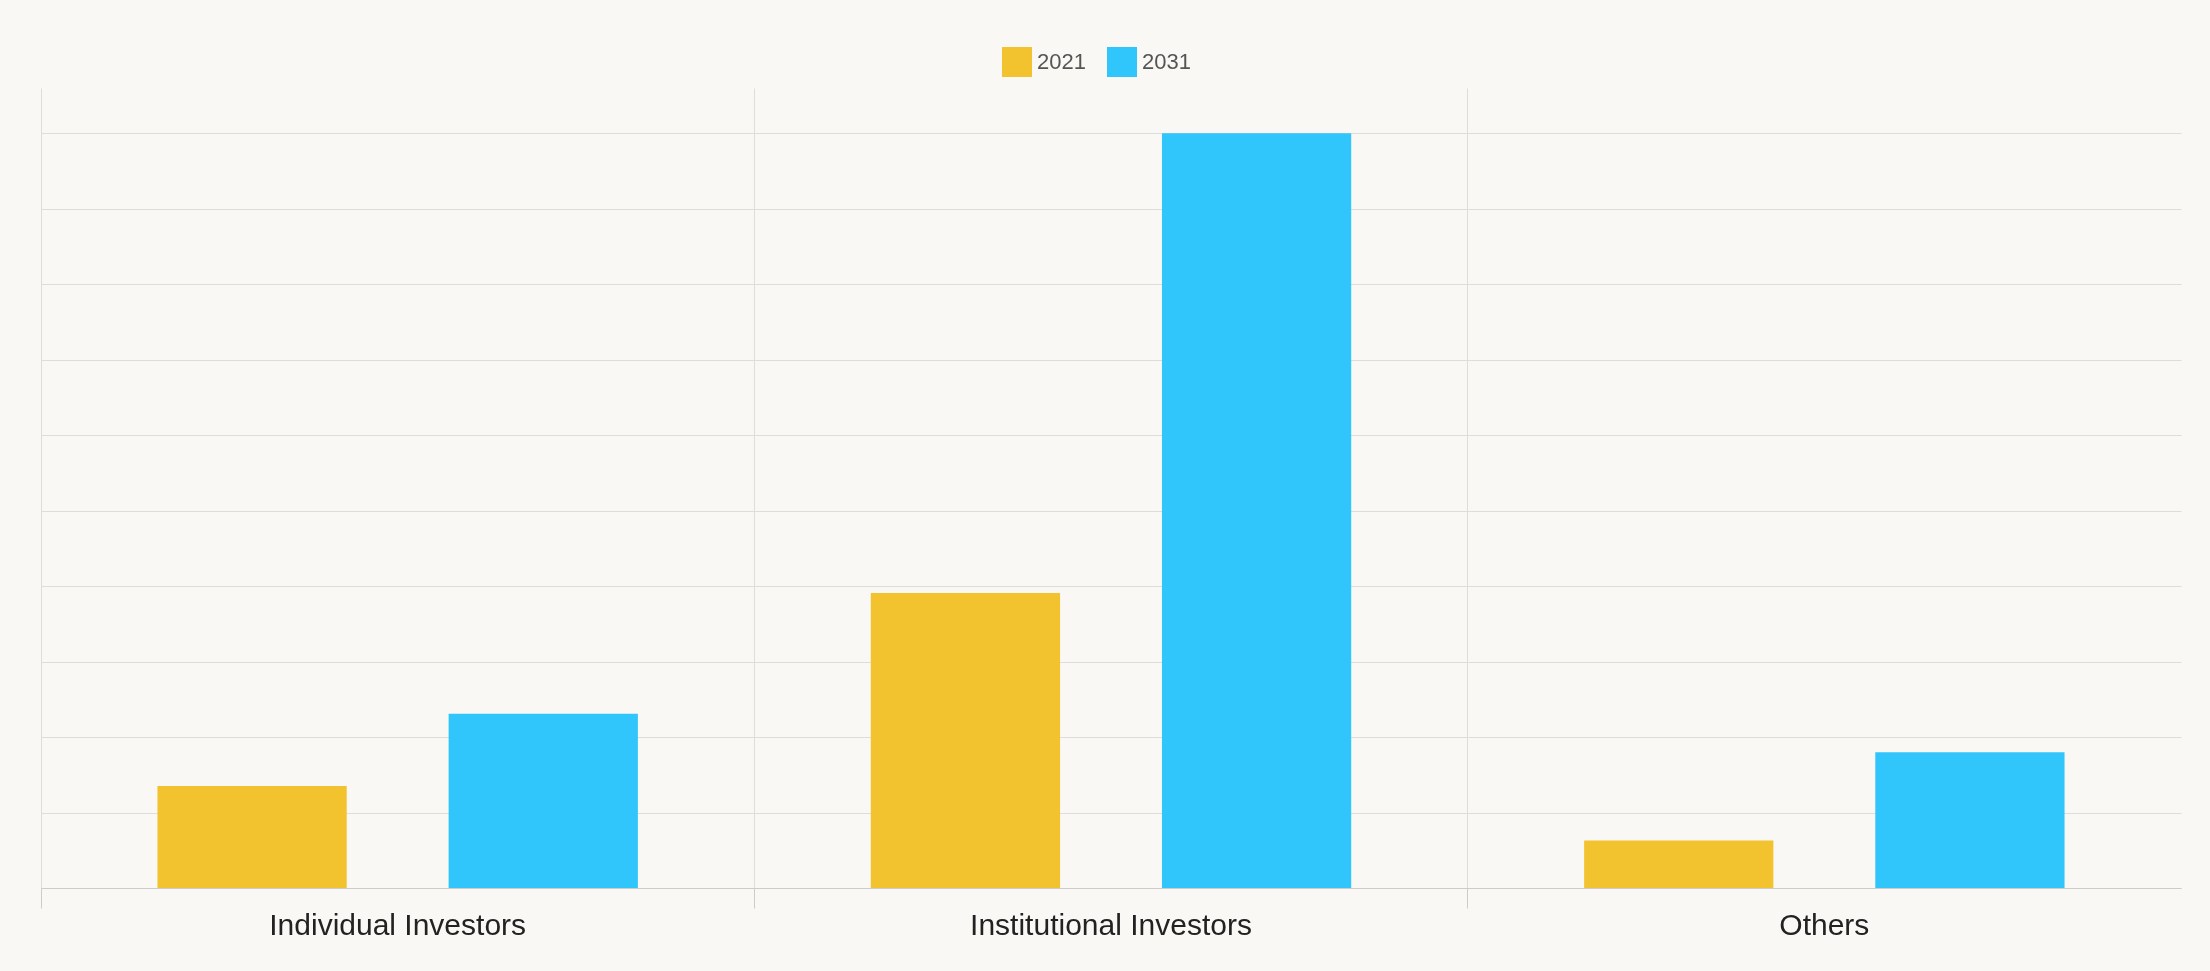 The width and height of the screenshot is (2210, 971). Describe the element at coordinates (1166, 61) in the screenshot. I see `legend-label: 2031` at that location.